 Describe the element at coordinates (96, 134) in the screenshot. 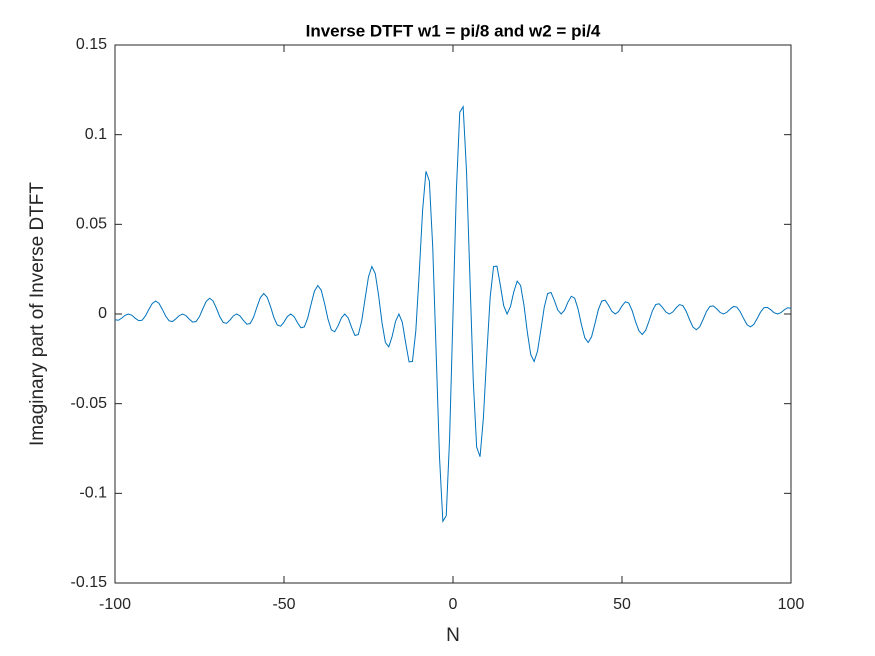

I see `y-tick-label: 0.1` at that location.